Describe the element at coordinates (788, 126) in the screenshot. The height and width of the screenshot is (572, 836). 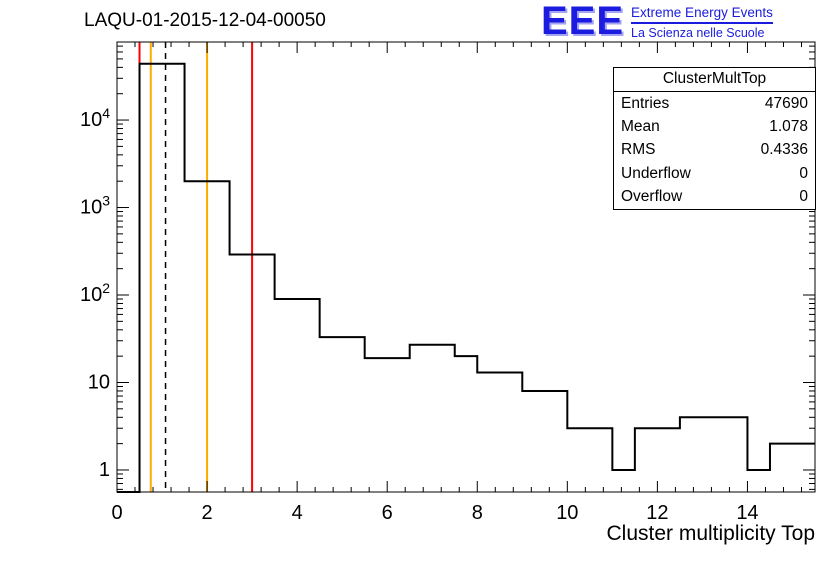
I see `stats-value: 1.078` at that location.